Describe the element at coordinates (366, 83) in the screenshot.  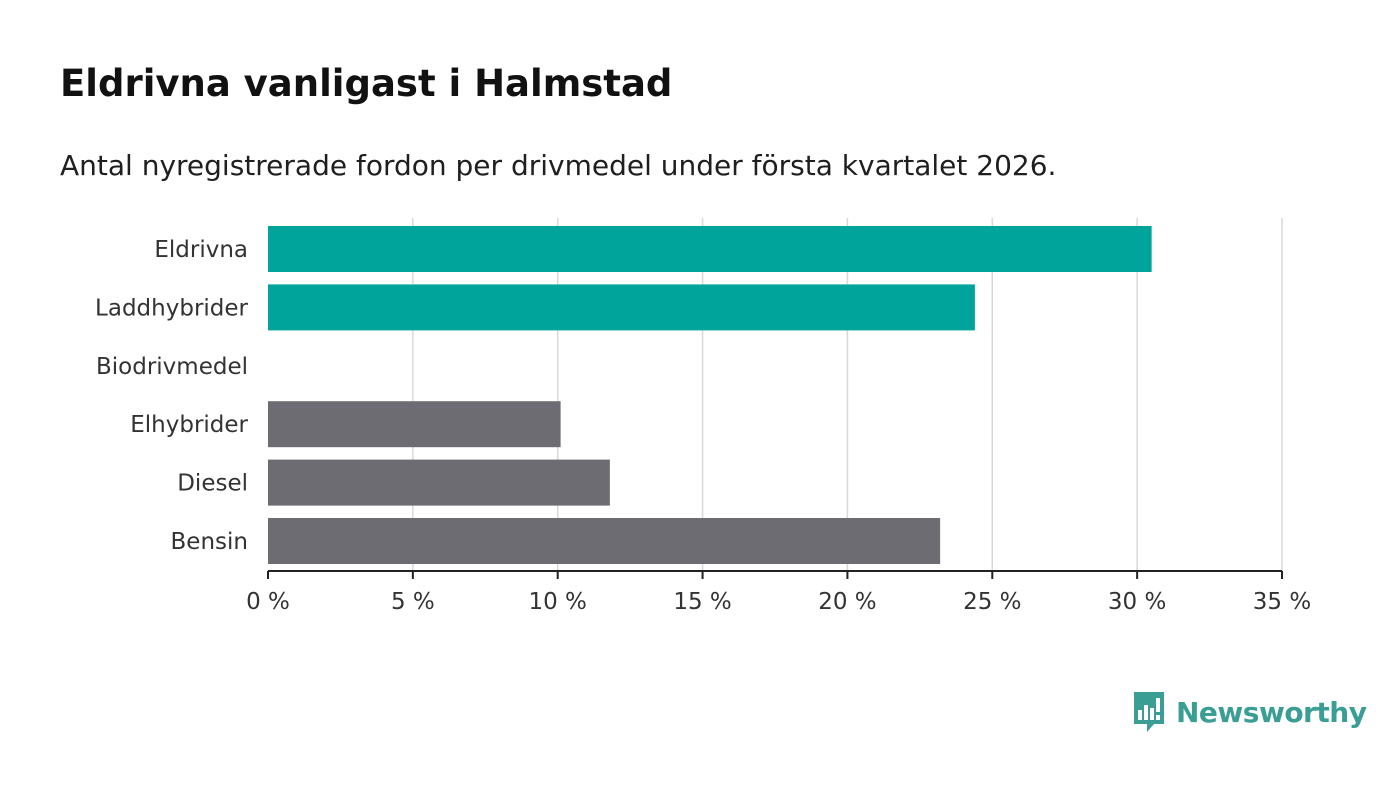
I see `chart-title: Eldrivna vanligast i Halmstad` at that location.